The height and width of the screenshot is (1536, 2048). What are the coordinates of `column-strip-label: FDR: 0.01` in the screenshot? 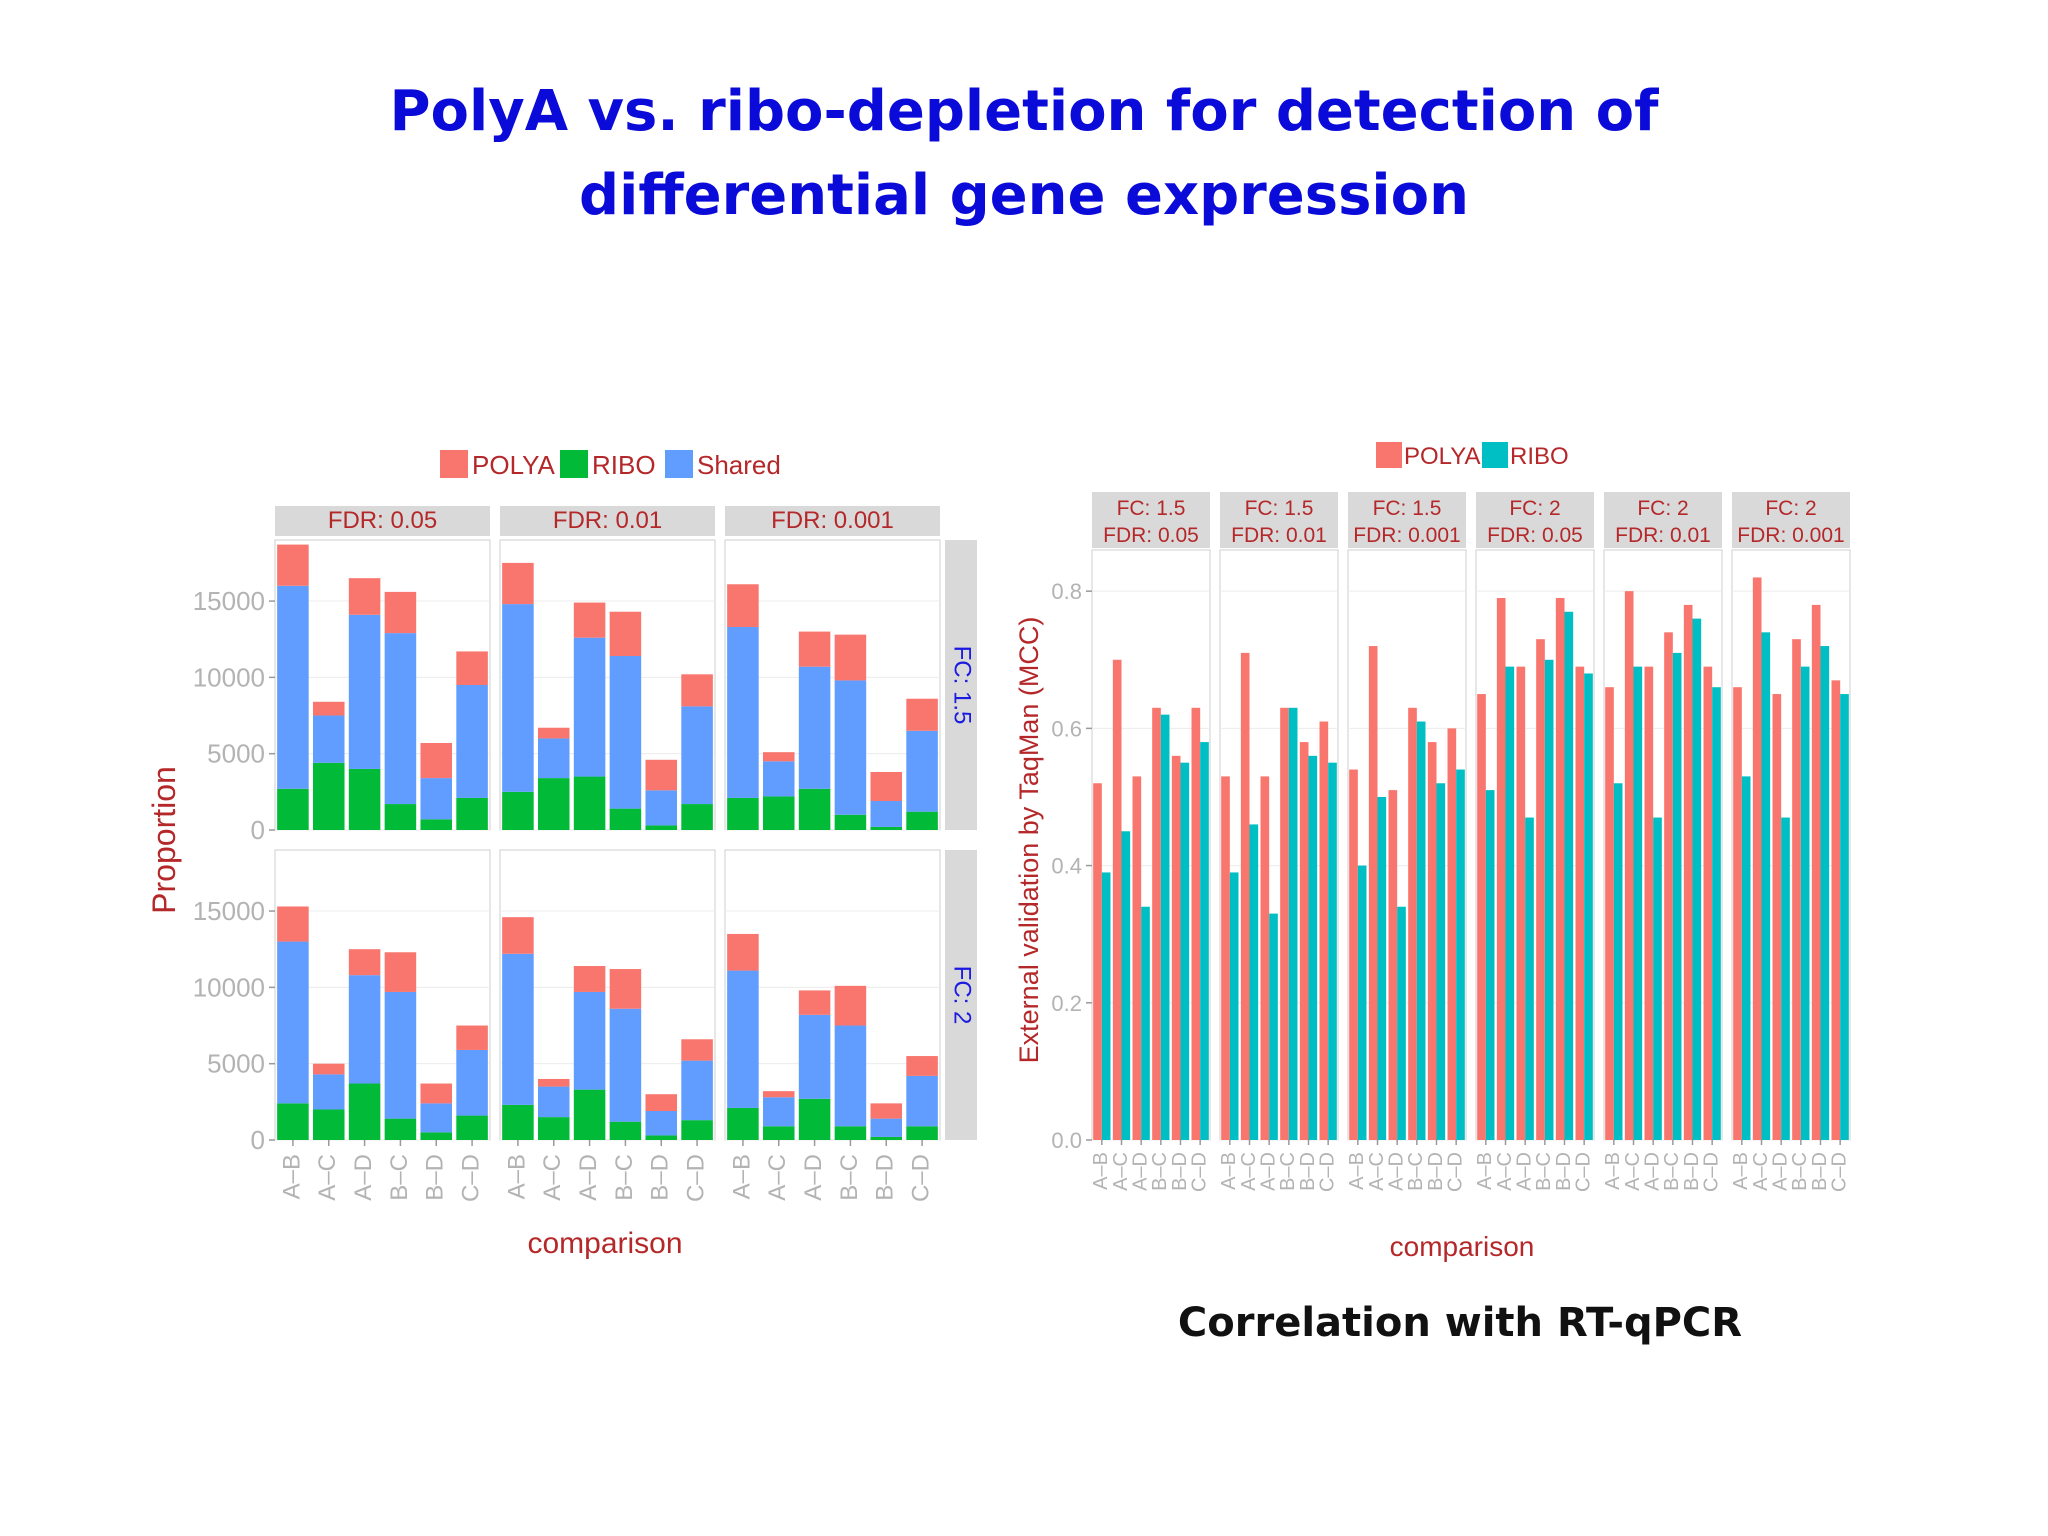 It's located at (607, 520).